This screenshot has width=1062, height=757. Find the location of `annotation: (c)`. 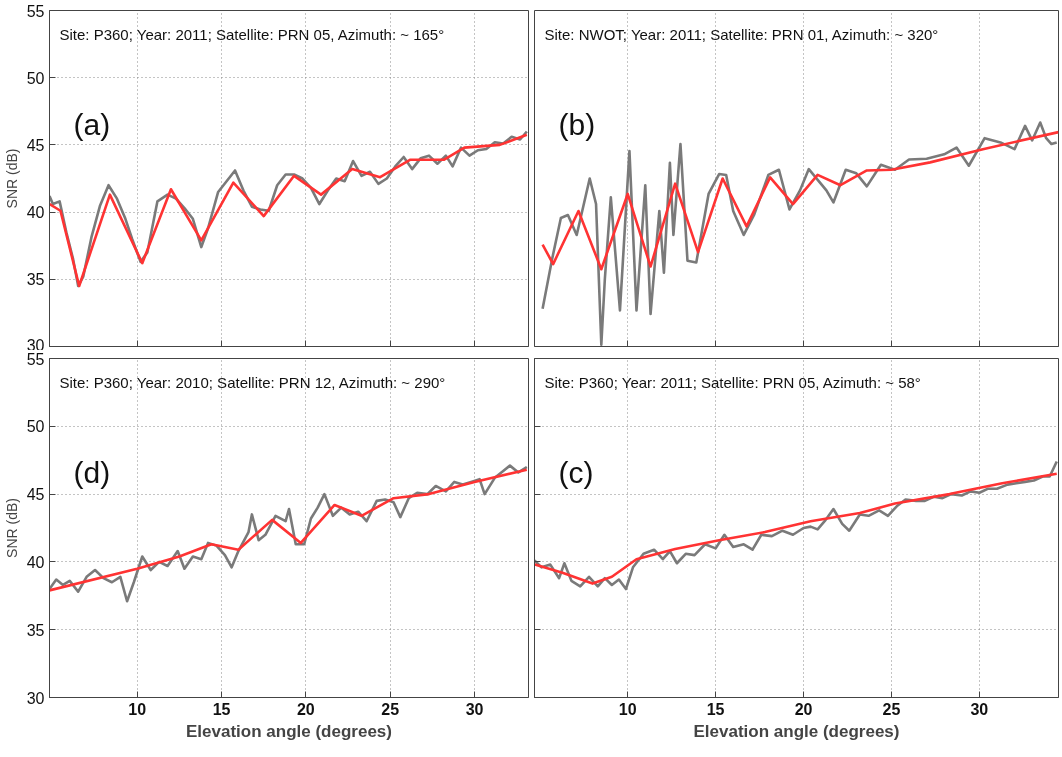

annotation: (c) is located at coordinates (576, 472).